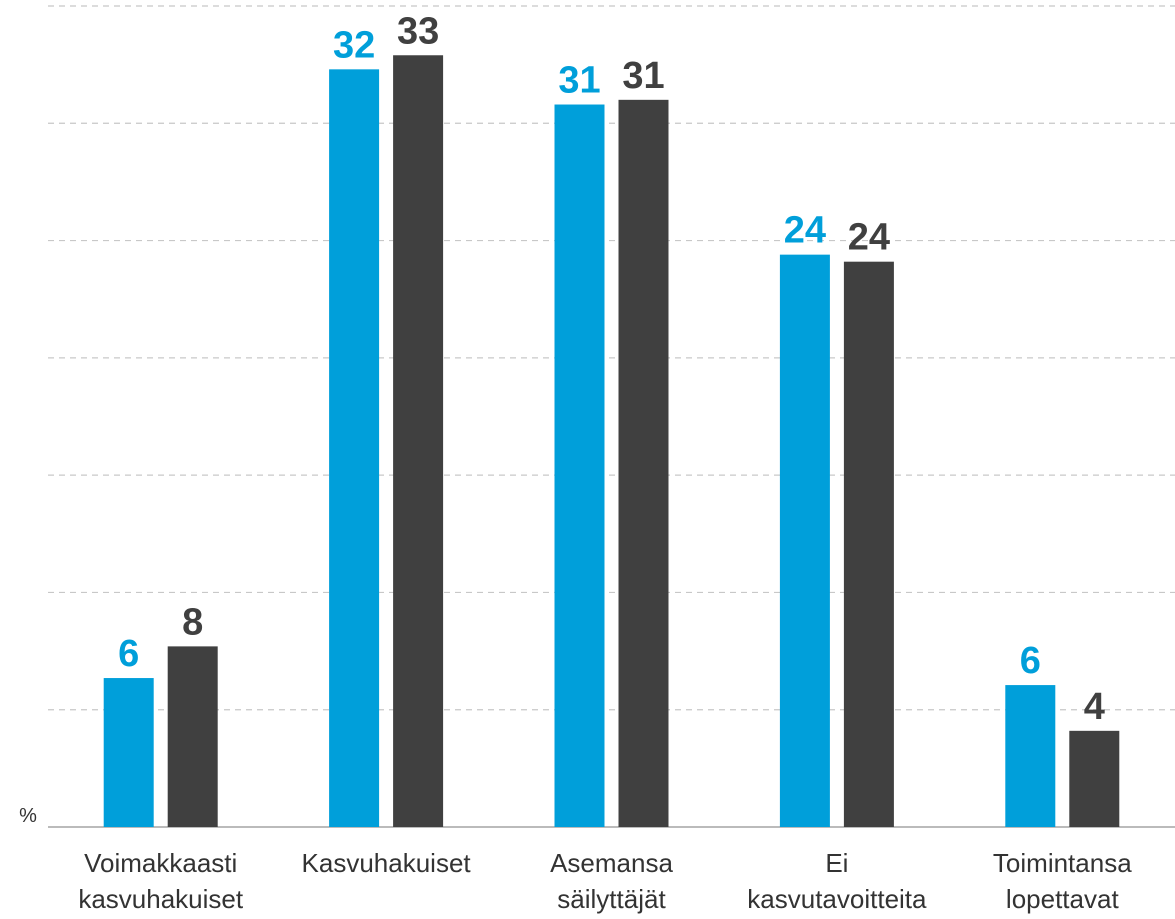 Image resolution: width=1175 pixels, height=919 pixels. What do you see at coordinates (161, 899) in the screenshot?
I see `x-tick-label: kasvuhakuiset` at bounding box center [161, 899].